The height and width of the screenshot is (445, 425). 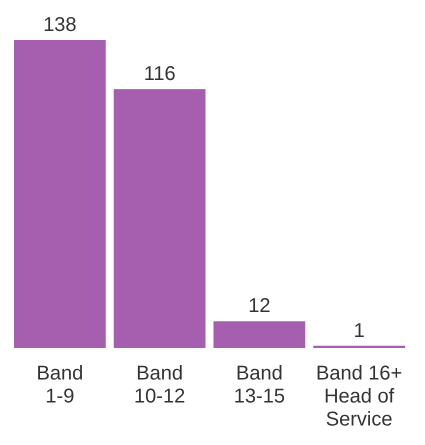 I want to click on data-label: 138, so click(x=60, y=25).